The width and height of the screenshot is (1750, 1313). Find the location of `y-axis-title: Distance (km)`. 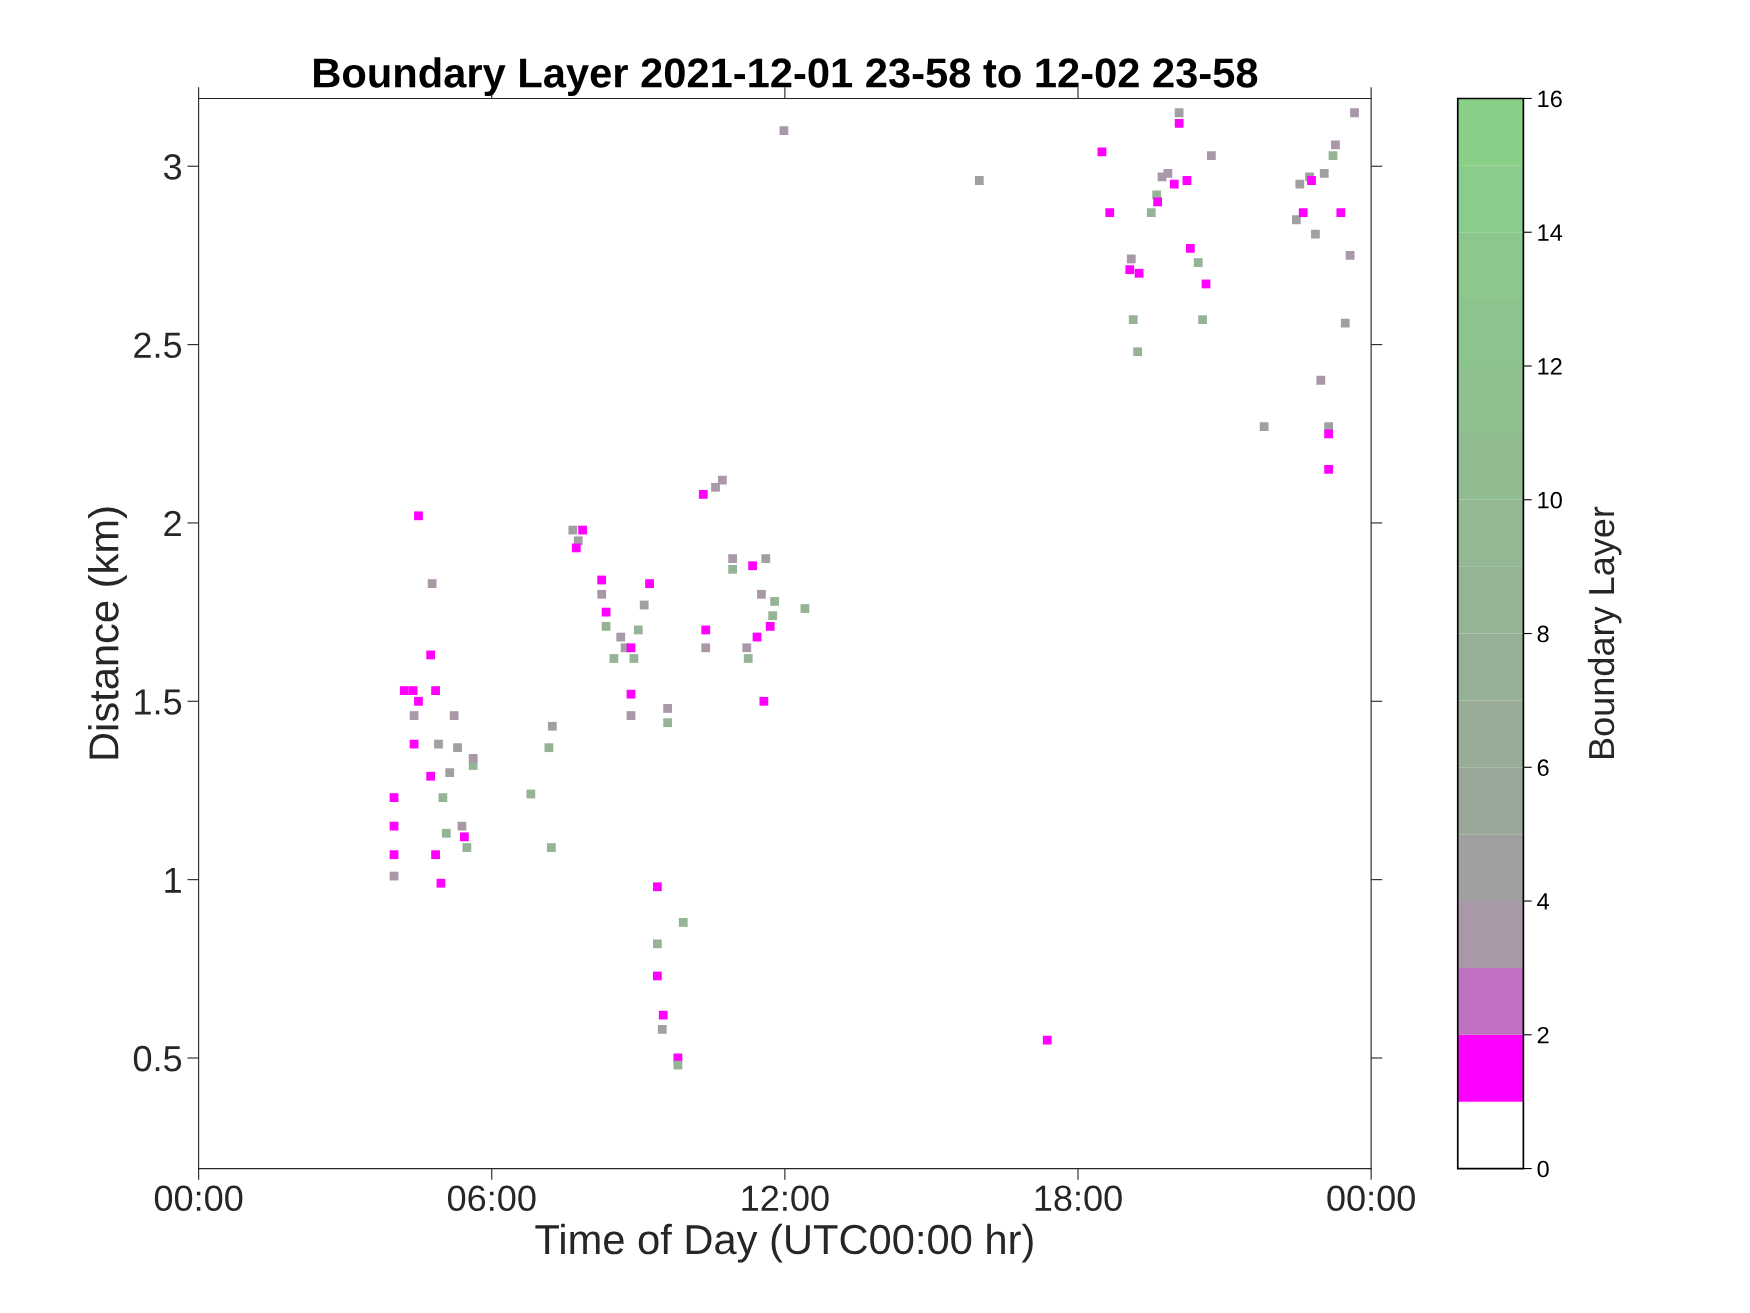

y-axis-title: Distance (km) is located at coordinates (107, 633).